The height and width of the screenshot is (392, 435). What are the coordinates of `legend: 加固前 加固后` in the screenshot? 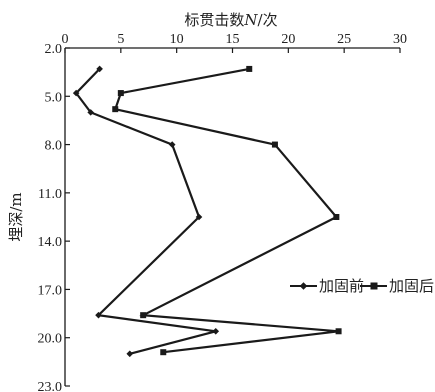 It's located at (362, 286).